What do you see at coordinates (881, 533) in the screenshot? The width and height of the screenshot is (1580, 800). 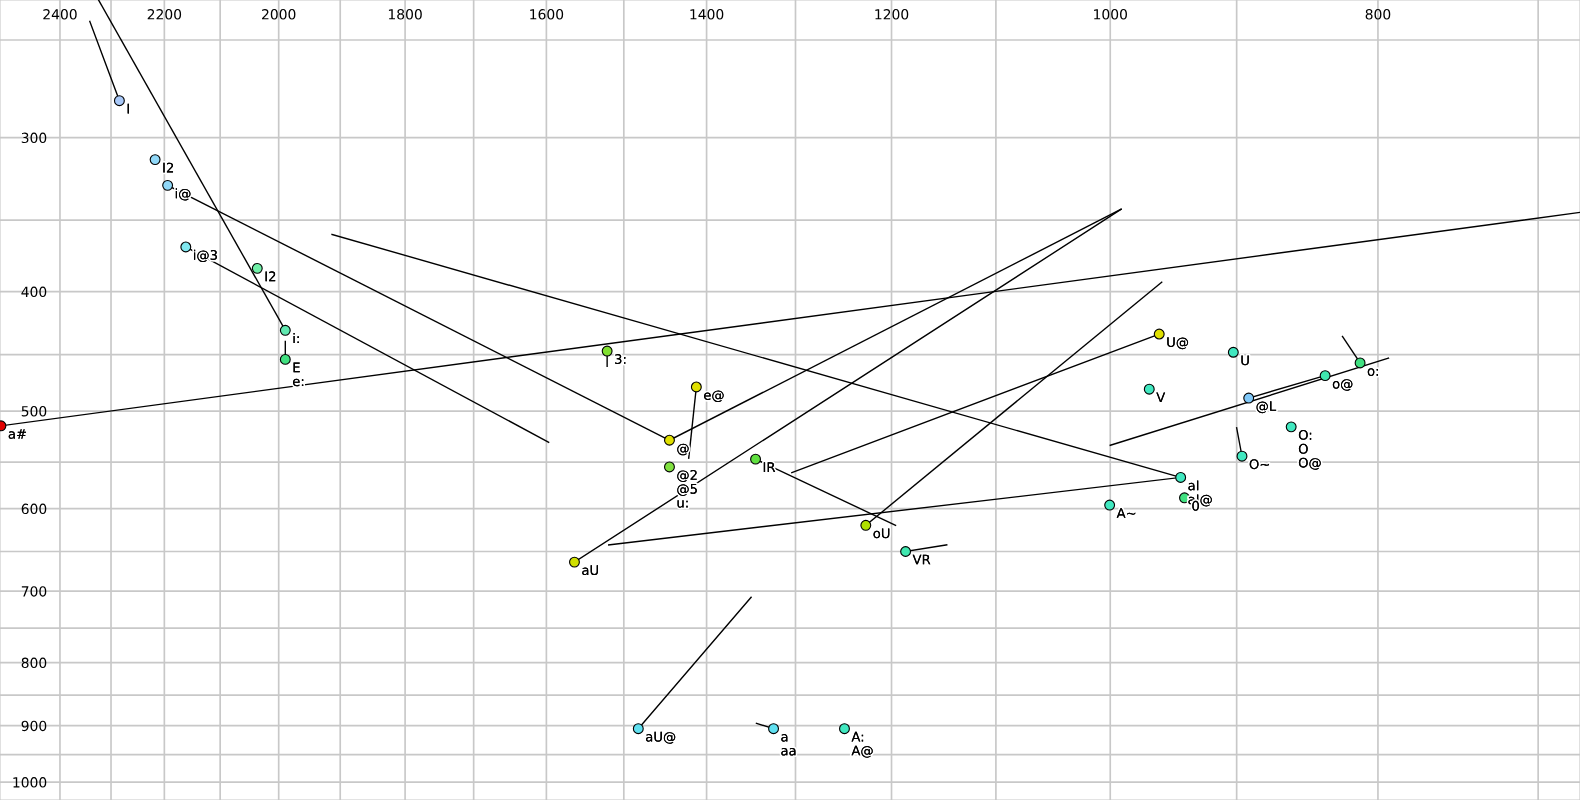 I see `annotation: oU` at bounding box center [881, 533].